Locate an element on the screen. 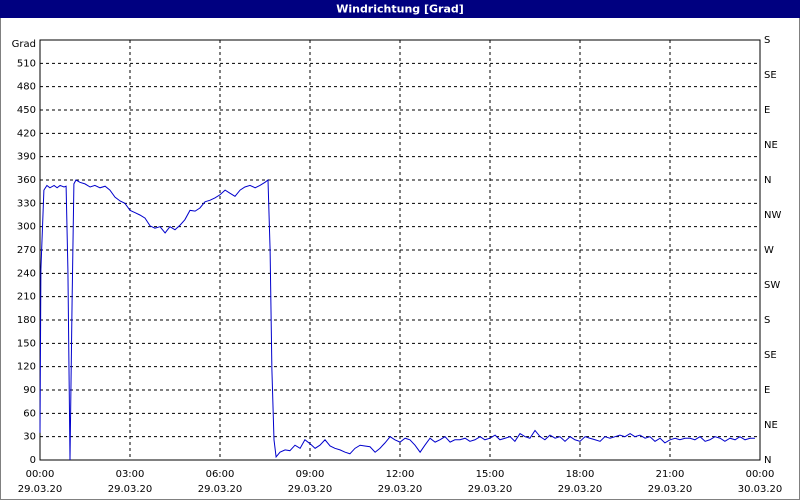 This screenshot has height=500, width=800. x-tick-label: 09:00 is located at coordinates (310, 474).